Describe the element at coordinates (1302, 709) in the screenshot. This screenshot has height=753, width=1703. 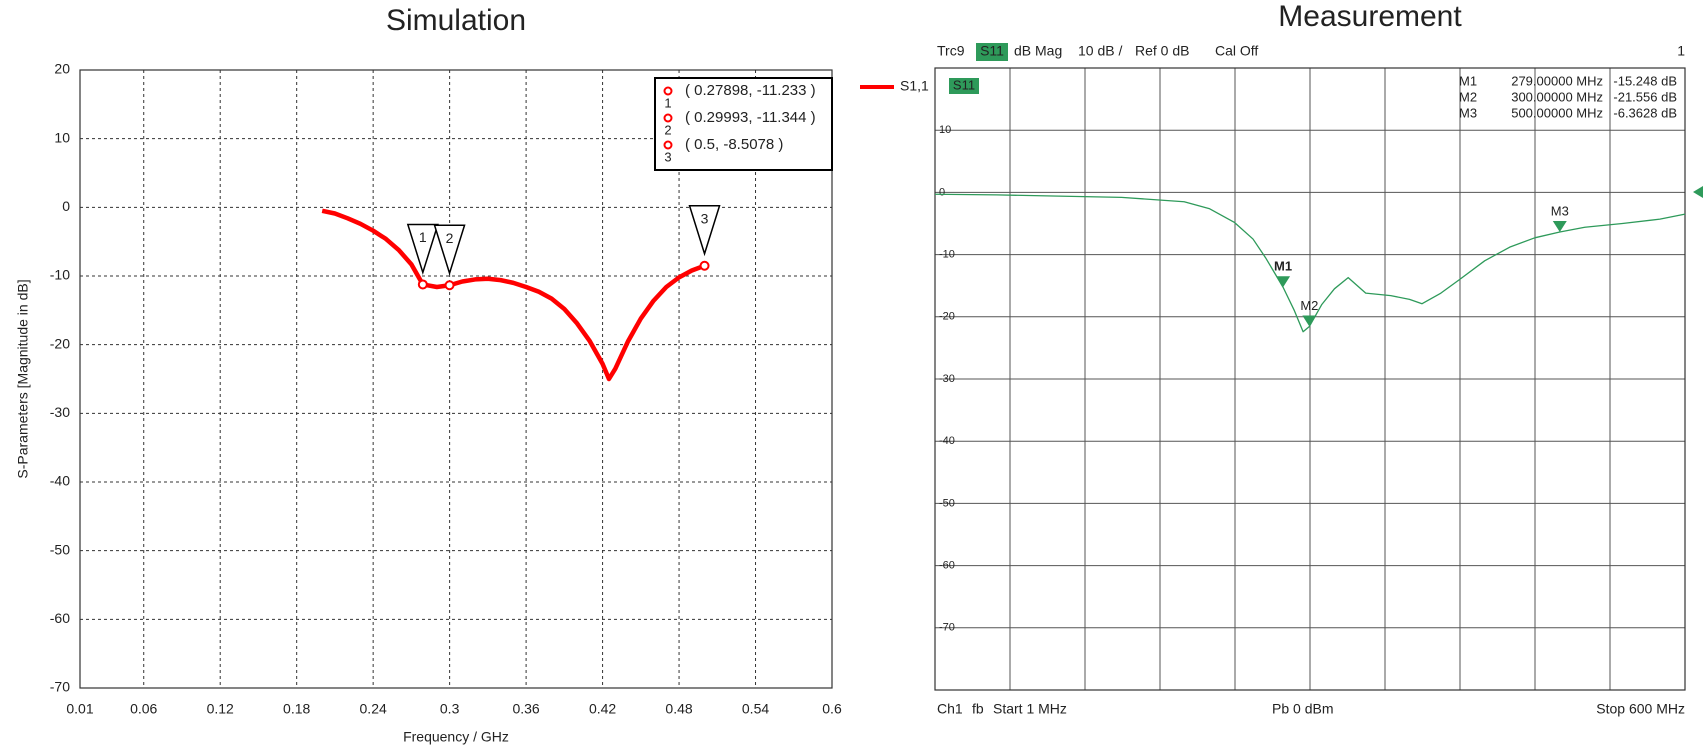
I see `footer-power: Pb 0 dBm` at that location.